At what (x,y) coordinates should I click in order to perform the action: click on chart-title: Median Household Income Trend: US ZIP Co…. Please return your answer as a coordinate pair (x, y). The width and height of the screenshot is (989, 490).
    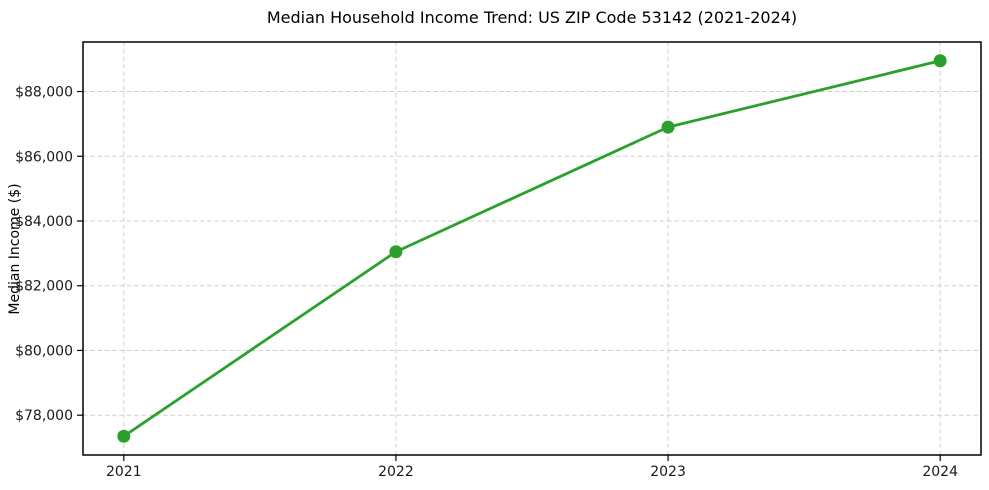
    Looking at the image, I should click on (532, 17).